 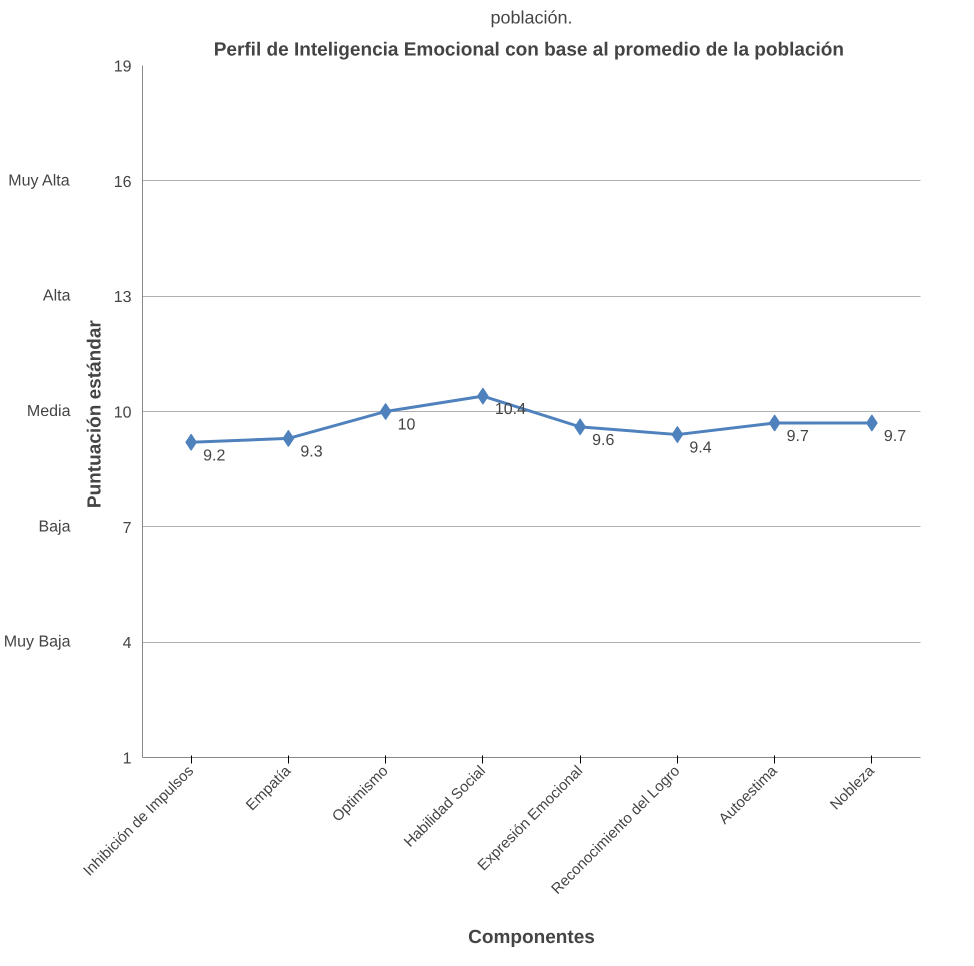 What do you see at coordinates (127, 643) in the screenshot?
I see `y-tick-label: 4` at bounding box center [127, 643].